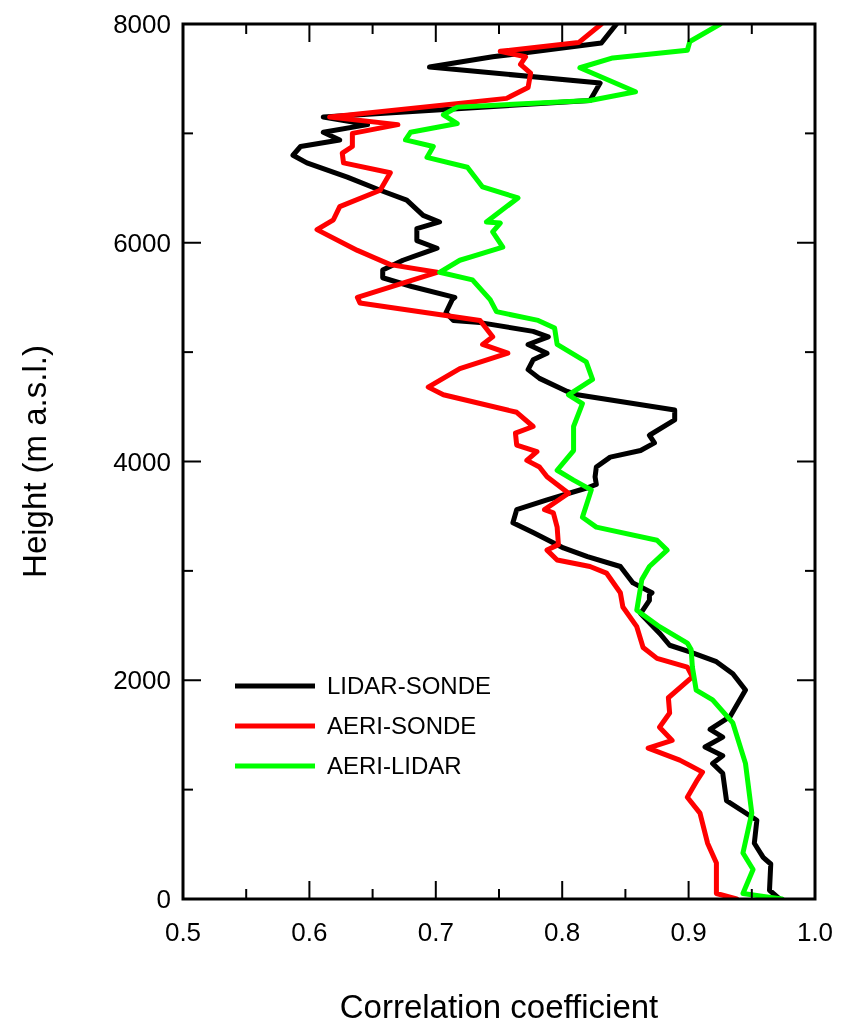  What do you see at coordinates (309, 932) in the screenshot?
I see `x-tick-label: 0.6` at bounding box center [309, 932].